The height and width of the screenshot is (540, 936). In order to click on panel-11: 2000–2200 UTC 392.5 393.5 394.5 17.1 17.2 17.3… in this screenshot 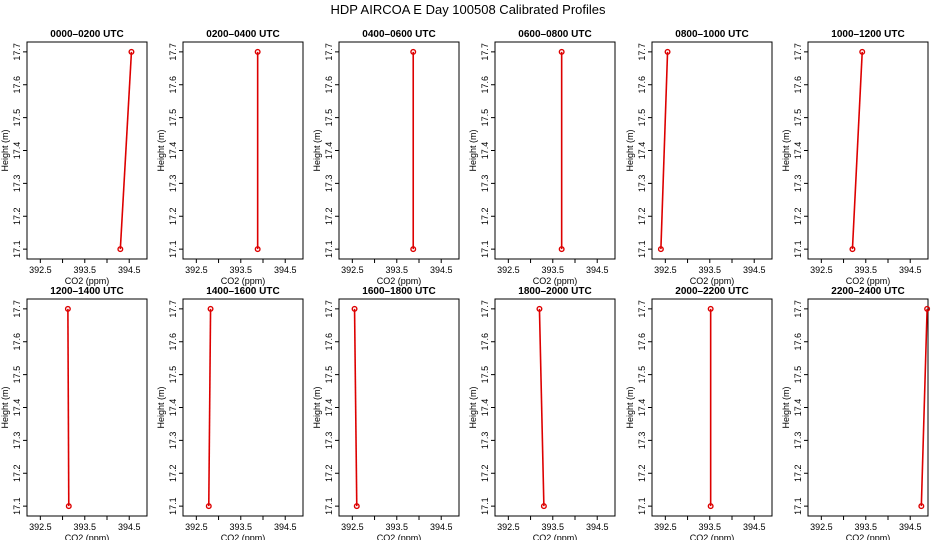, I will do `click(699, 413)`.